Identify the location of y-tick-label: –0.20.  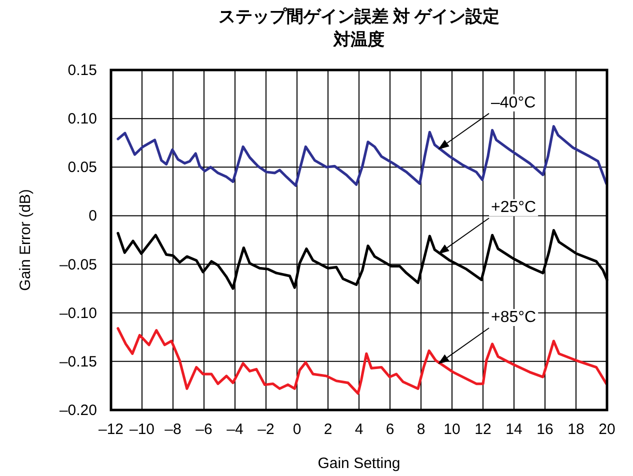
(78, 410).